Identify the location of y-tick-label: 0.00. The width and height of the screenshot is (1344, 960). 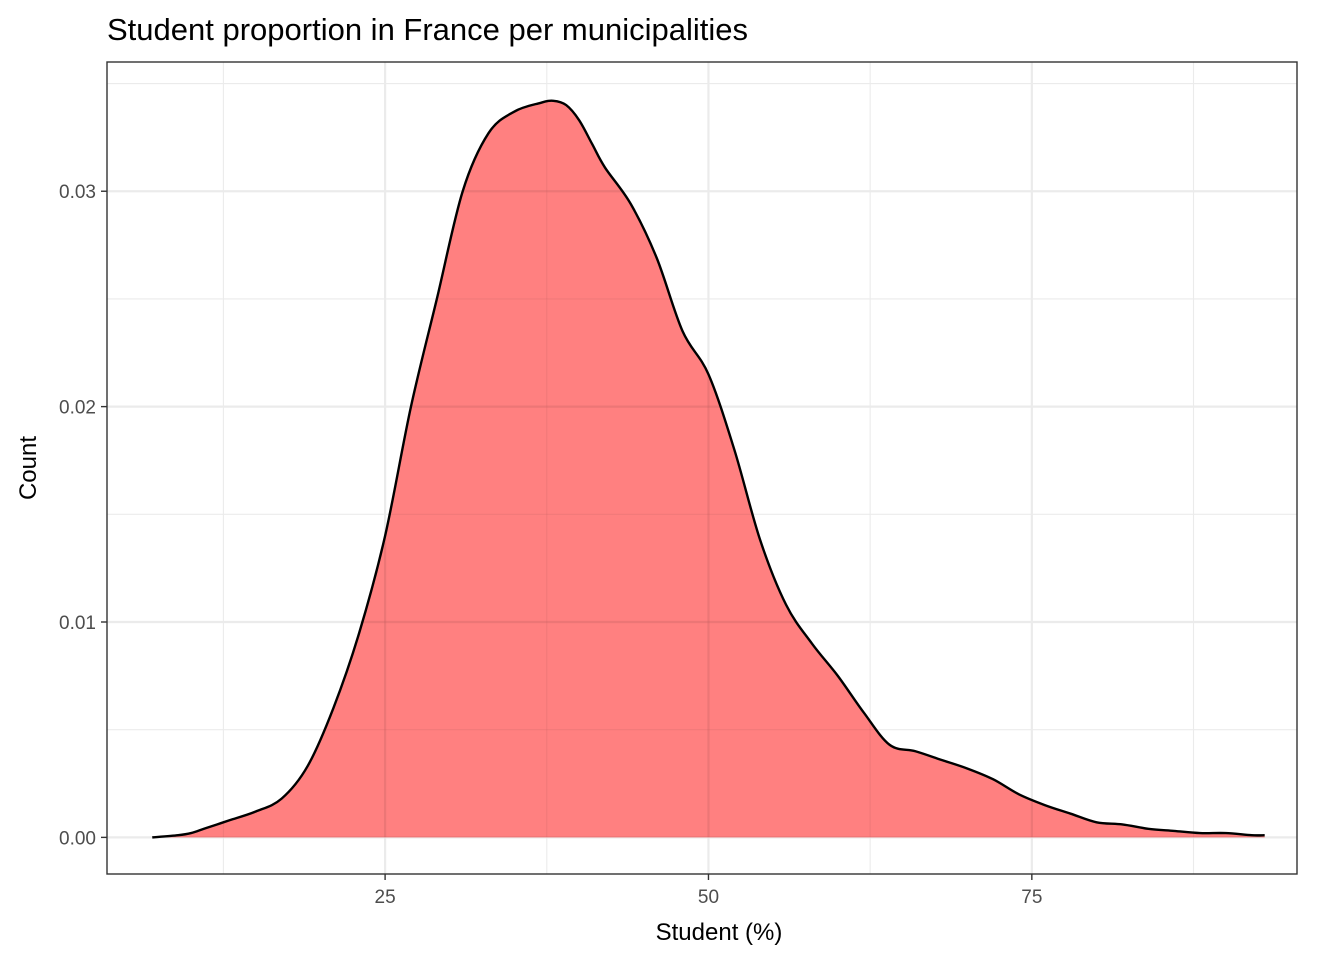
(77, 838).